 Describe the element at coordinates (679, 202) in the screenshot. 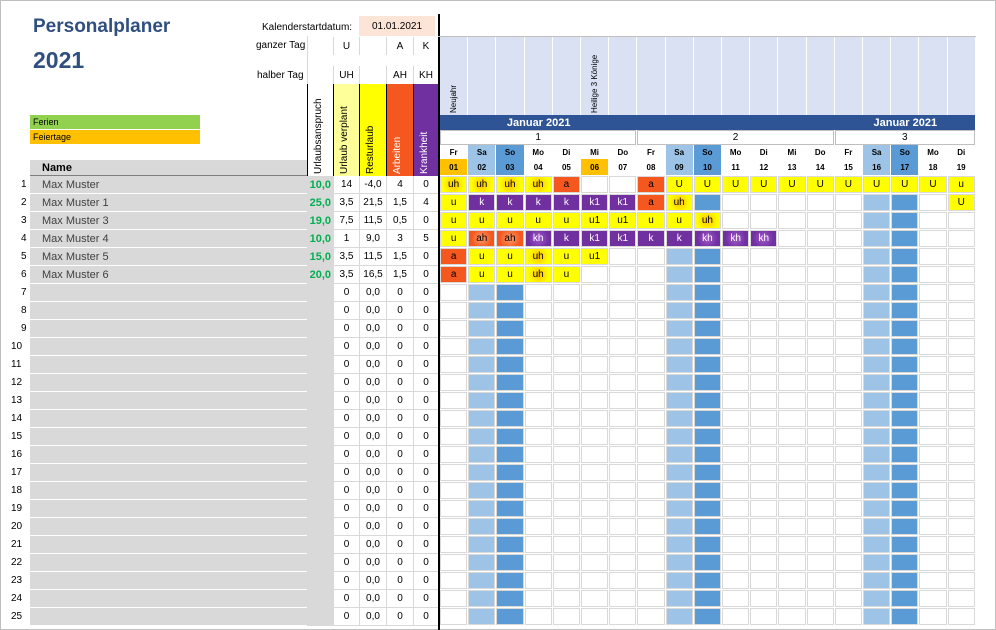

I see `day-cell: uh` at that location.